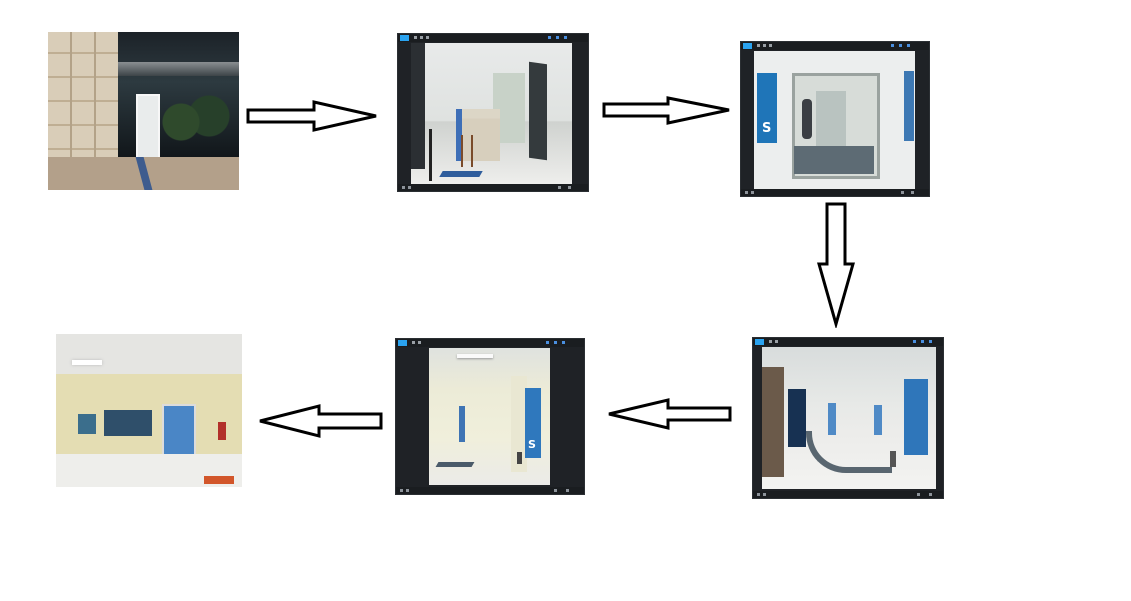 Image resolution: width=1131 pixels, height=601 pixels. I want to click on canopy, so click(178, 69).